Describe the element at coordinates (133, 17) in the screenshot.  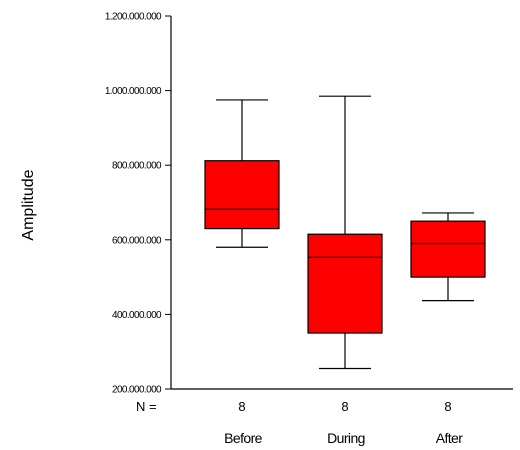
I see `y-tick-label: 1.200.000.000` at that location.